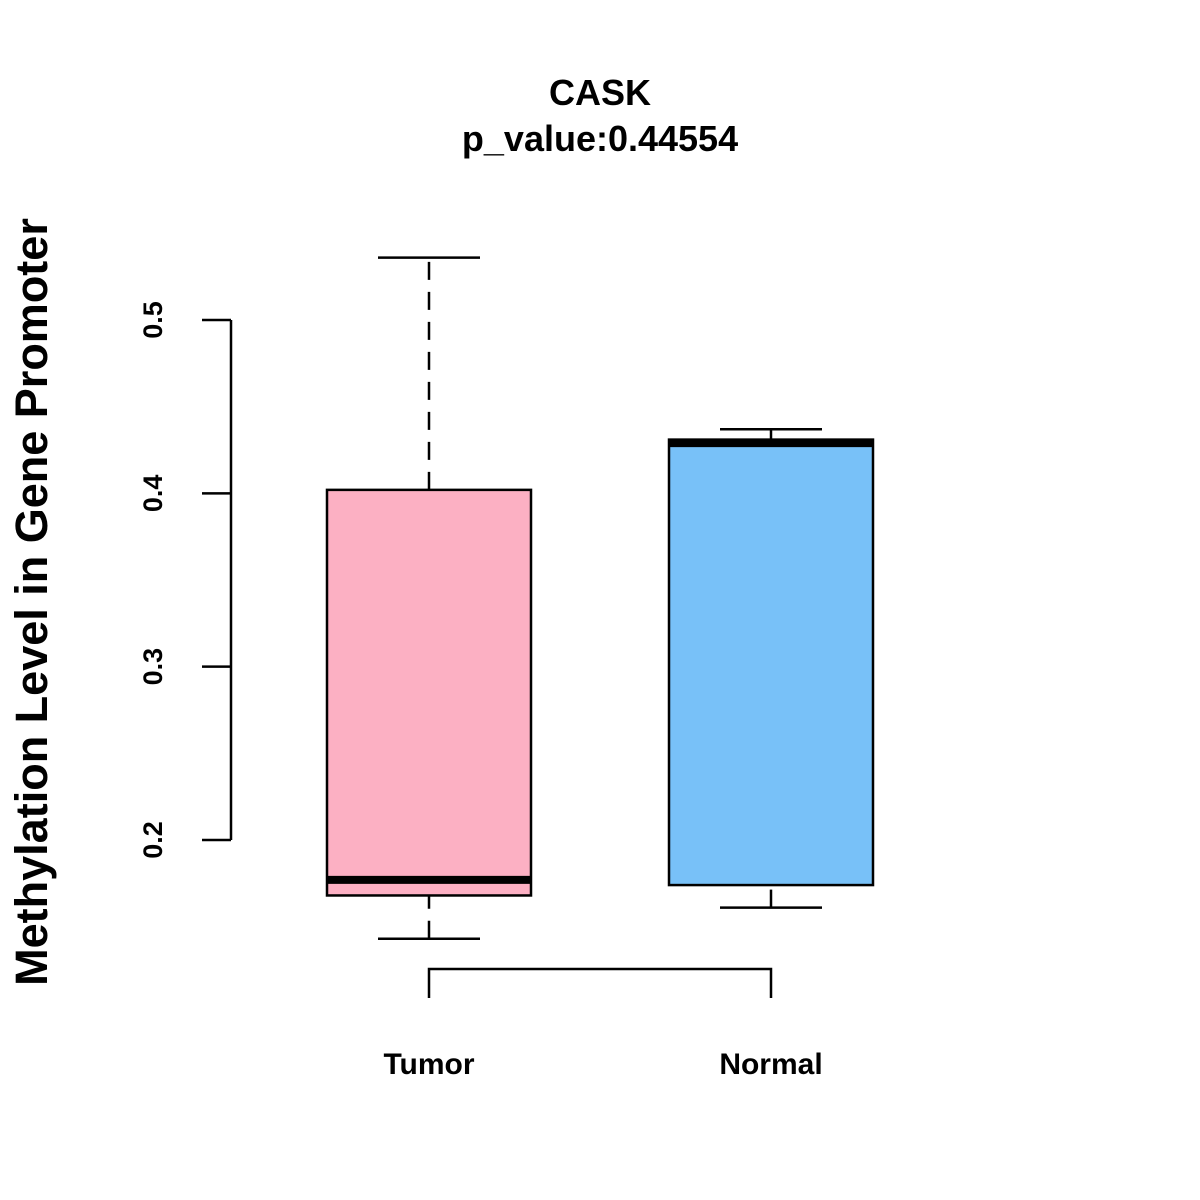  I want to click on y-axis-title: Methylation Level in Gene Promoter, so click(31, 602).